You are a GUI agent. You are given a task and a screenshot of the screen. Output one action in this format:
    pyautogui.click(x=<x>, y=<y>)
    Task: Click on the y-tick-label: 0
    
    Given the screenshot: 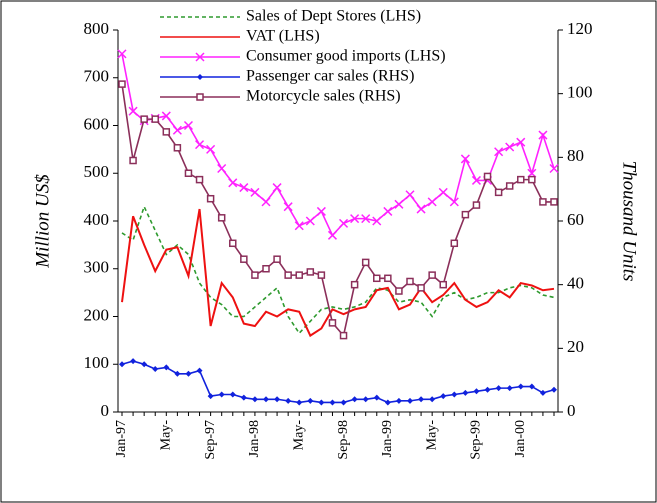 What is the action you would take?
    pyautogui.click(x=105, y=410)
    